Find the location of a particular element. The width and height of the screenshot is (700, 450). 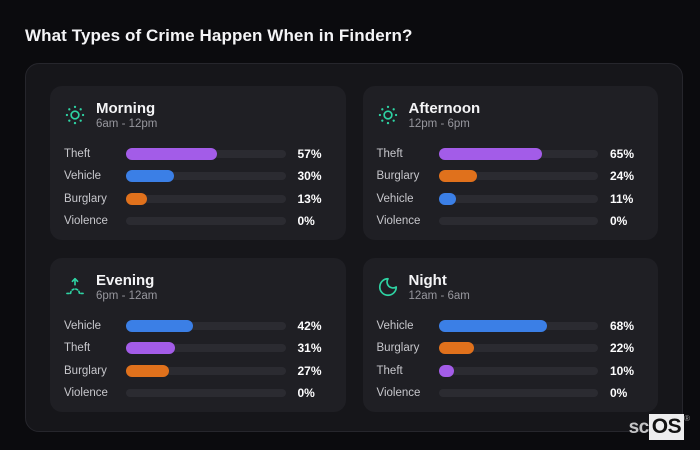

bar-value: 30% is located at coordinates (309, 176).